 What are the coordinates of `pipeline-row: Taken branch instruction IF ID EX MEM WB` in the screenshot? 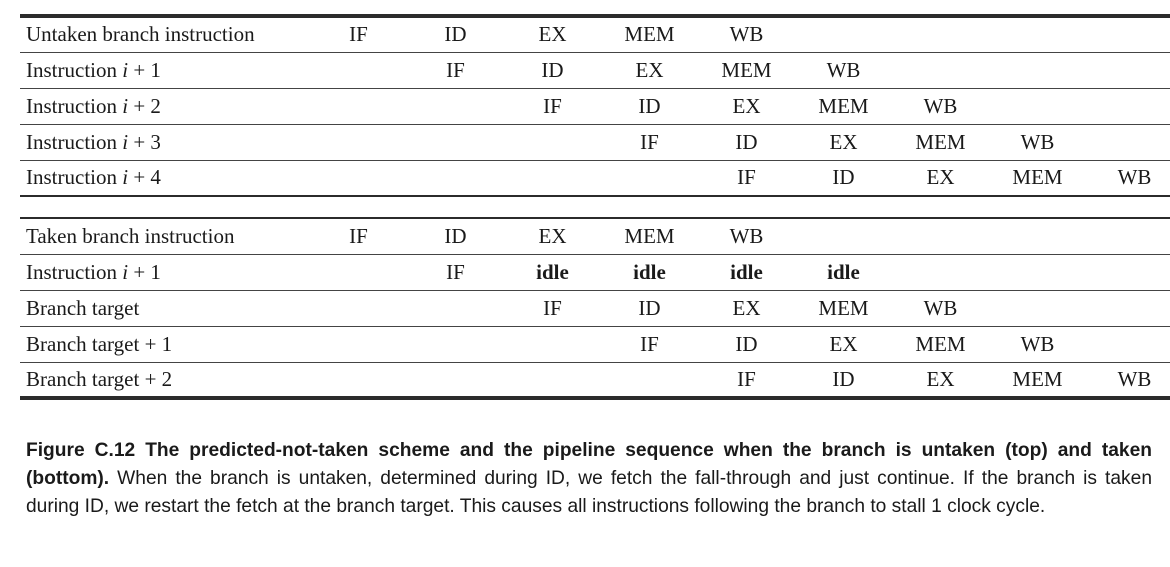 It's located at (595, 236).